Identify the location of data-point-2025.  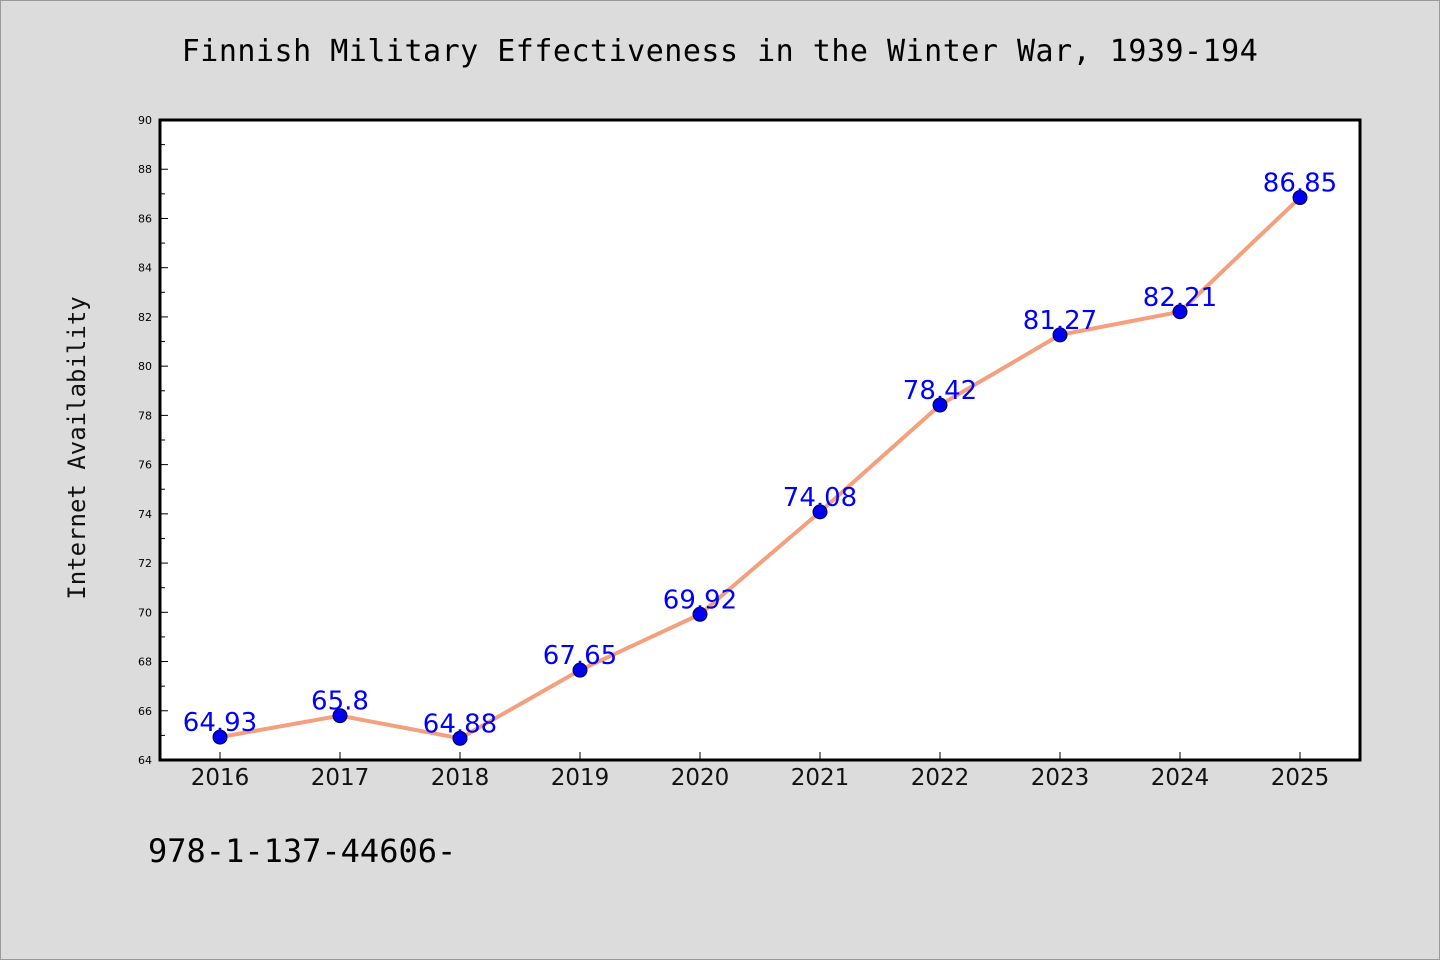
(1300, 198).